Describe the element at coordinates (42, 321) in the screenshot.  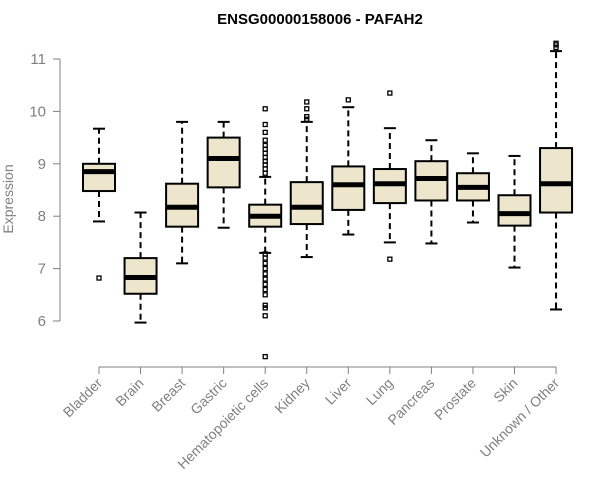
I see `y-tick-label: 6` at that location.